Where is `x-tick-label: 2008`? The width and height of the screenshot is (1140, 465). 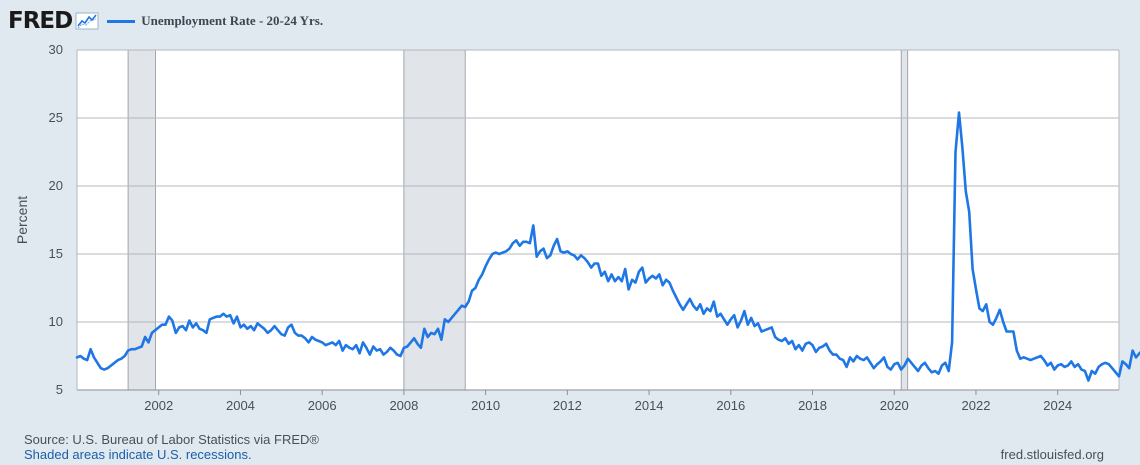 x-tick-label: 2008 is located at coordinates (403, 405).